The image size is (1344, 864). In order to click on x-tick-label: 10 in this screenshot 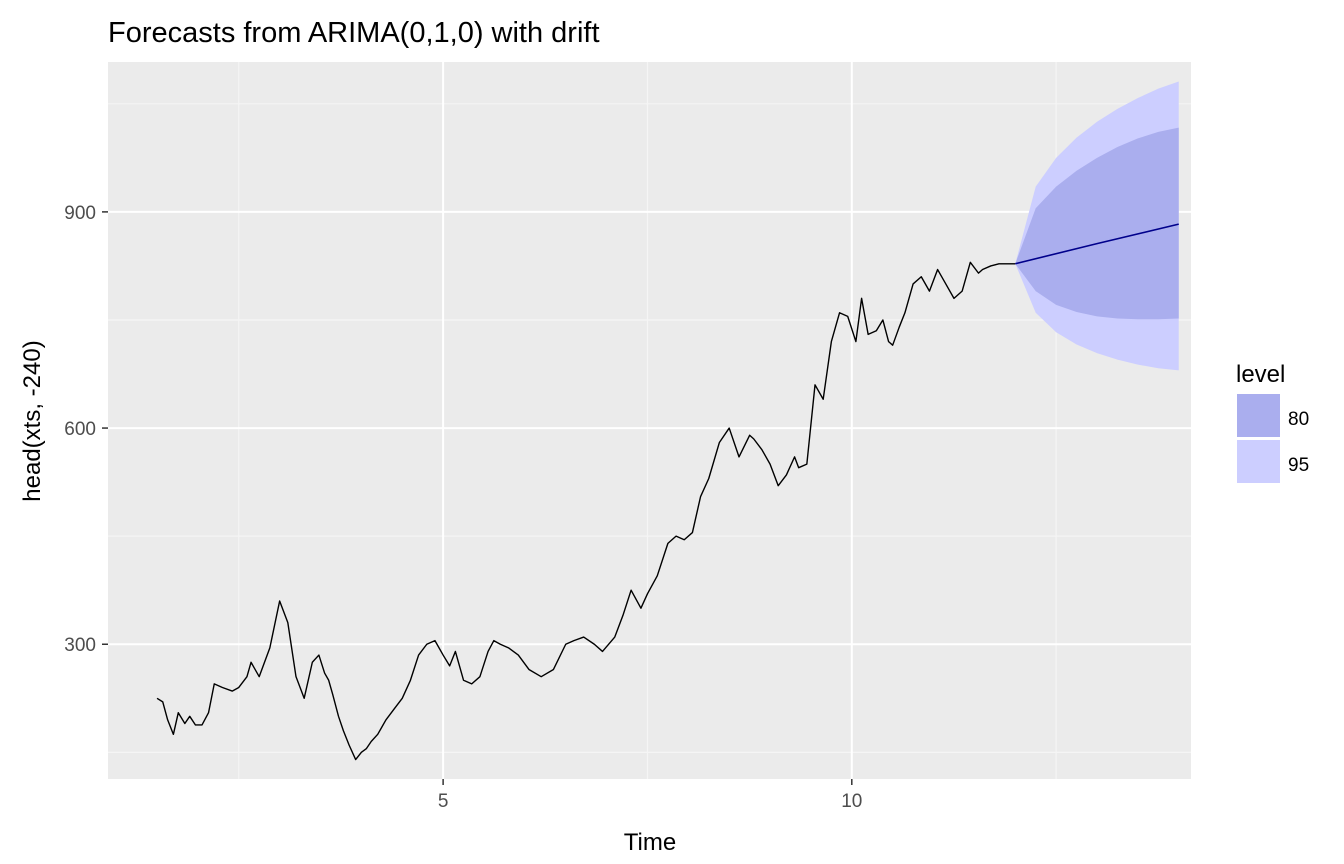, I will do `click(851, 801)`.